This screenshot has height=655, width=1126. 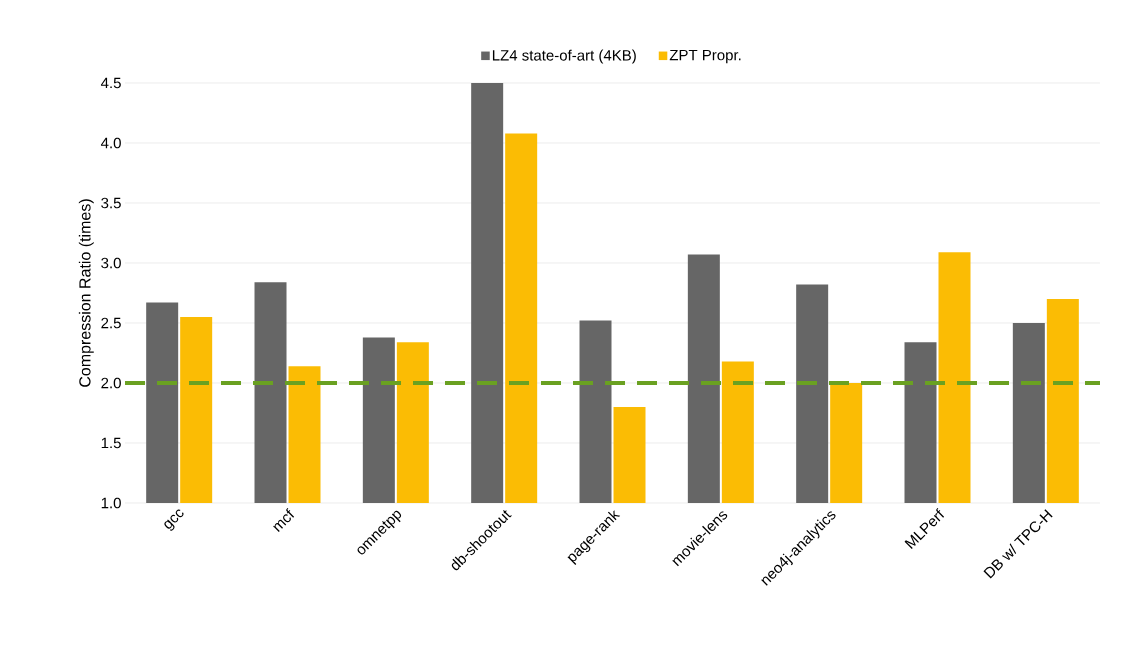 I want to click on y-tick-label: 1.5, so click(x=111, y=443).